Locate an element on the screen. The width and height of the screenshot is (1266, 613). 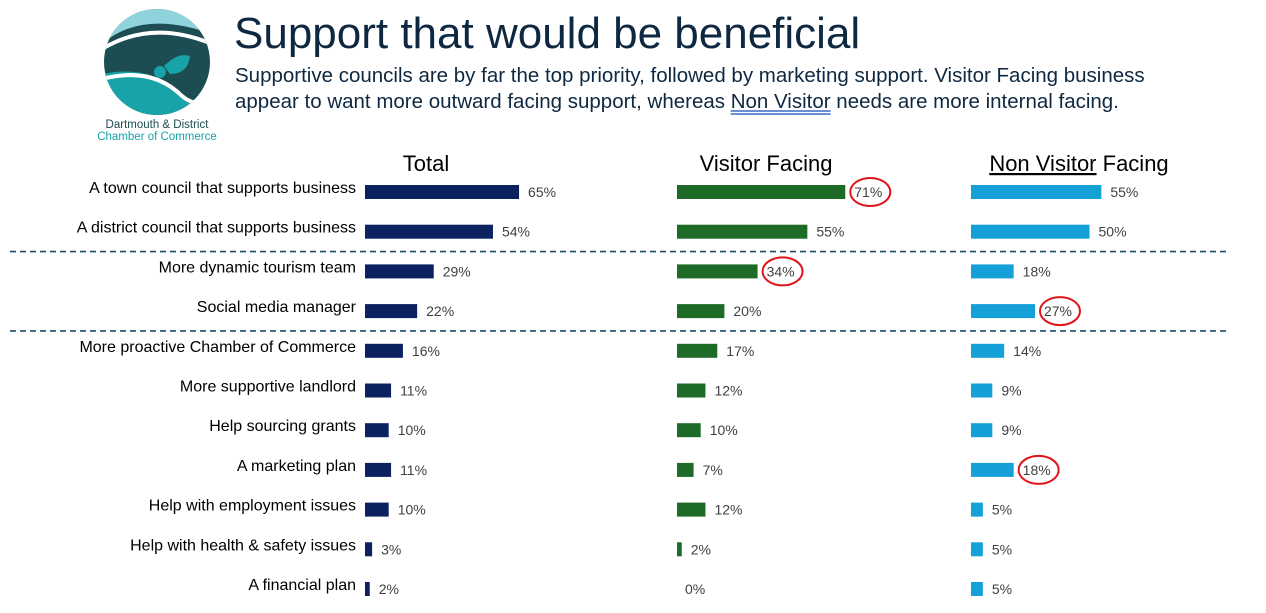
category-label: Help sourcing grants is located at coordinates (282, 426).